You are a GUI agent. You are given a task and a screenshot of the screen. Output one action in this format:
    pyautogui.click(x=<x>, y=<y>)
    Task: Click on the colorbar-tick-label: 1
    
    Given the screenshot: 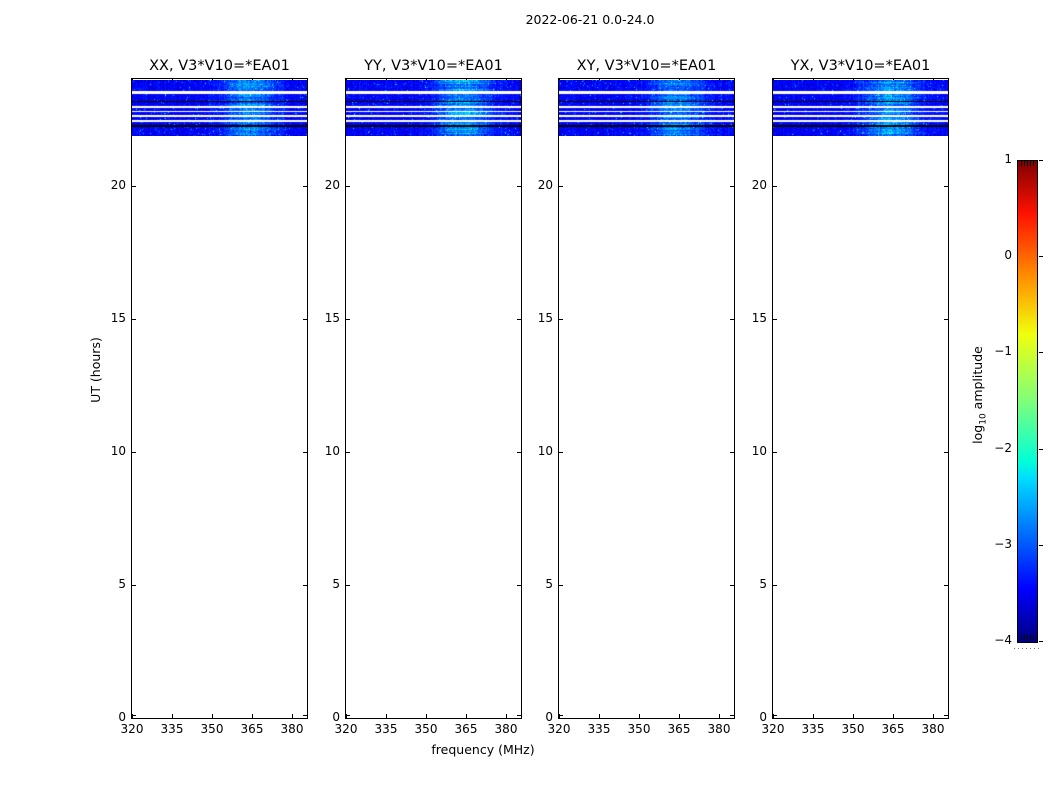 What is the action you would take?
    pyautogui.click(x=1008, y=159)
    